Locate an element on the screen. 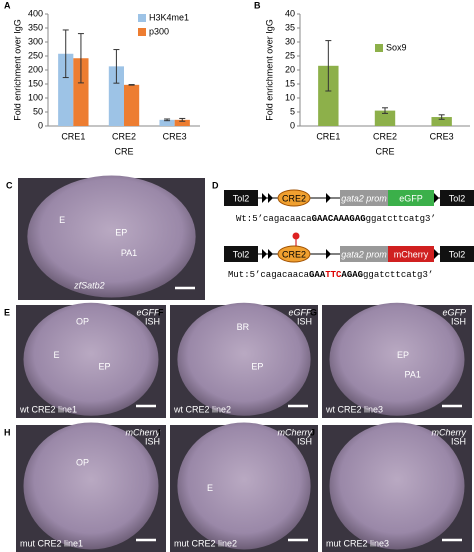 This screenshot has width=474, height=552. panel-label: A is located at coordinates (7, 5).